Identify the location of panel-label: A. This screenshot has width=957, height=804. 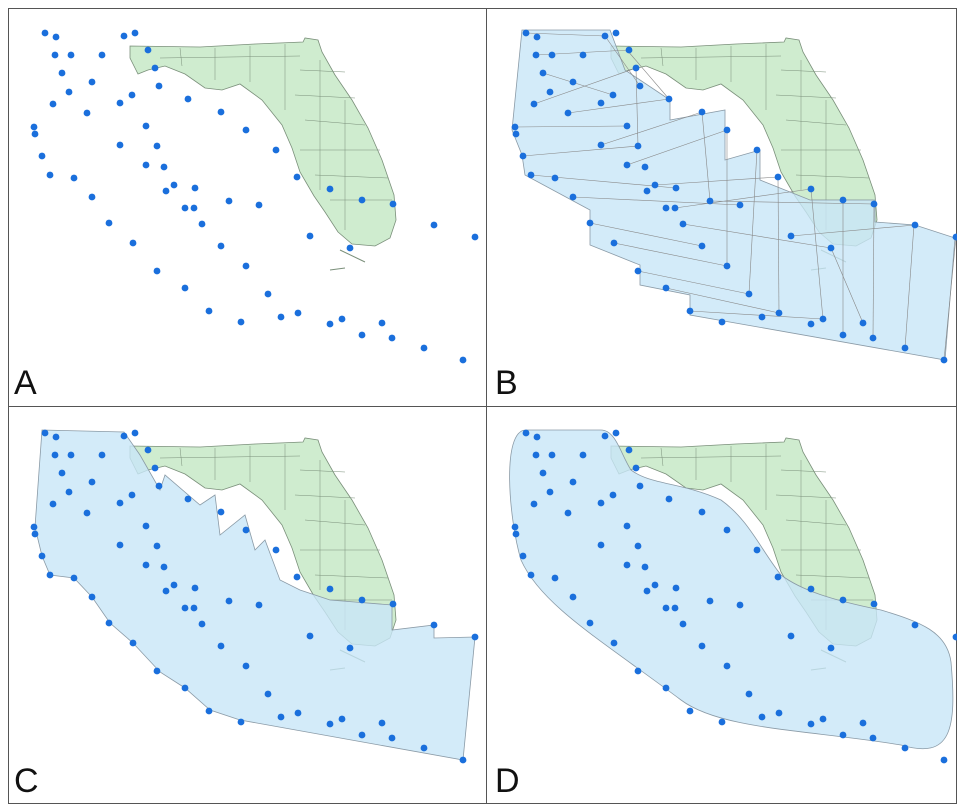
(25, 383).